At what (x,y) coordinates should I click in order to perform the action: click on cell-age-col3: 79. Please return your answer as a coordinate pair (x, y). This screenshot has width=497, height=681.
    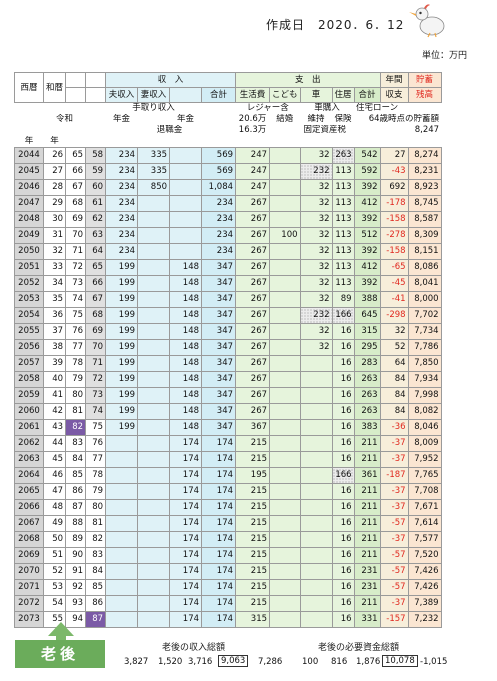
    Looking at the image, I should click on (96, 491).